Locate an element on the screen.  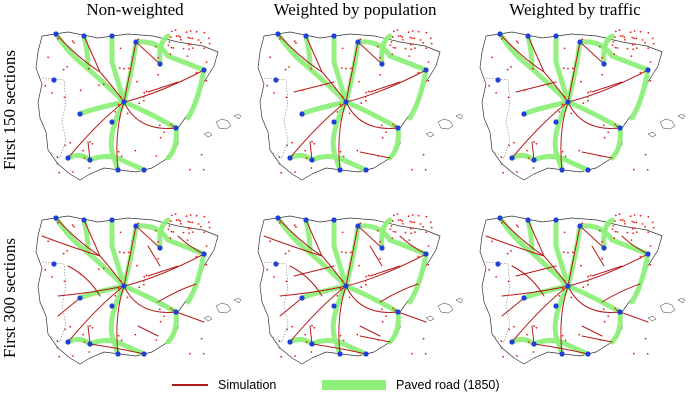
simulation-line-swatch is located at coordinates (190, 385).